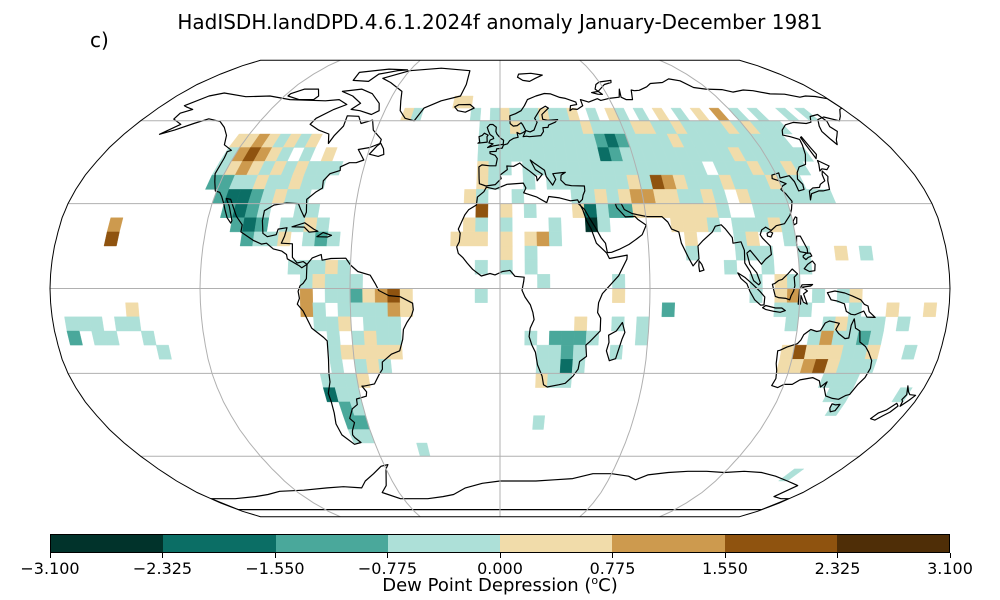 This screenshot has height=600, width=1000. What do you see at coordinates (595, 580) in the screenshot?
I see `colorbar-label-sup: o` at bounding box center [595, 580].